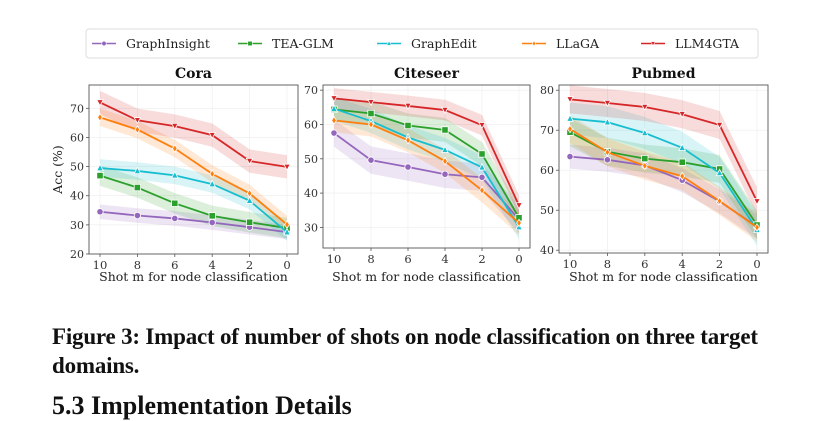 Image resolution: width=822 pixels, height=421 pixels. What do you see at coordinates (57, 170) in the screenshot?
I see `y-axis-label: Acc (%)` at bounding box center [57, 170].